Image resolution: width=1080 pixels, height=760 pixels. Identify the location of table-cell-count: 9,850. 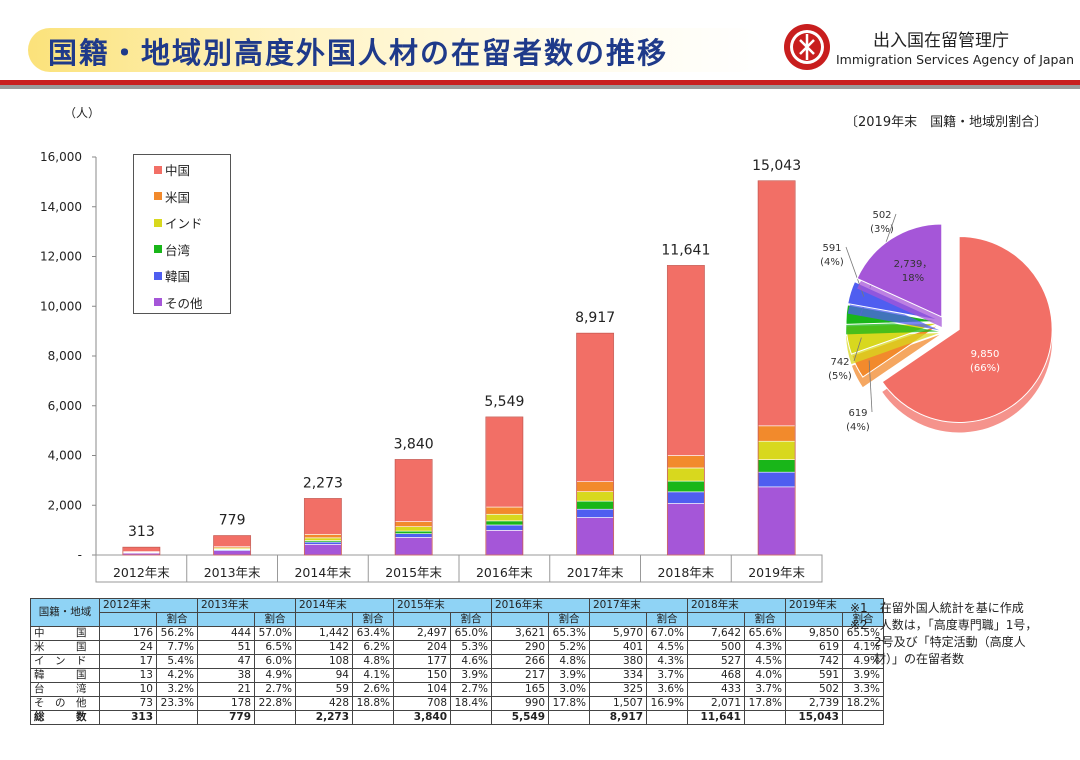
(814, 633).